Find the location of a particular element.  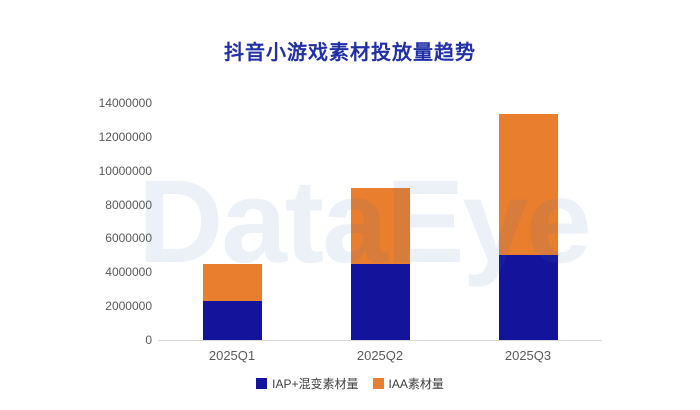

chart-legend: IAP+混变素材量 IAA素材量 is located at coordinates (350, 383).